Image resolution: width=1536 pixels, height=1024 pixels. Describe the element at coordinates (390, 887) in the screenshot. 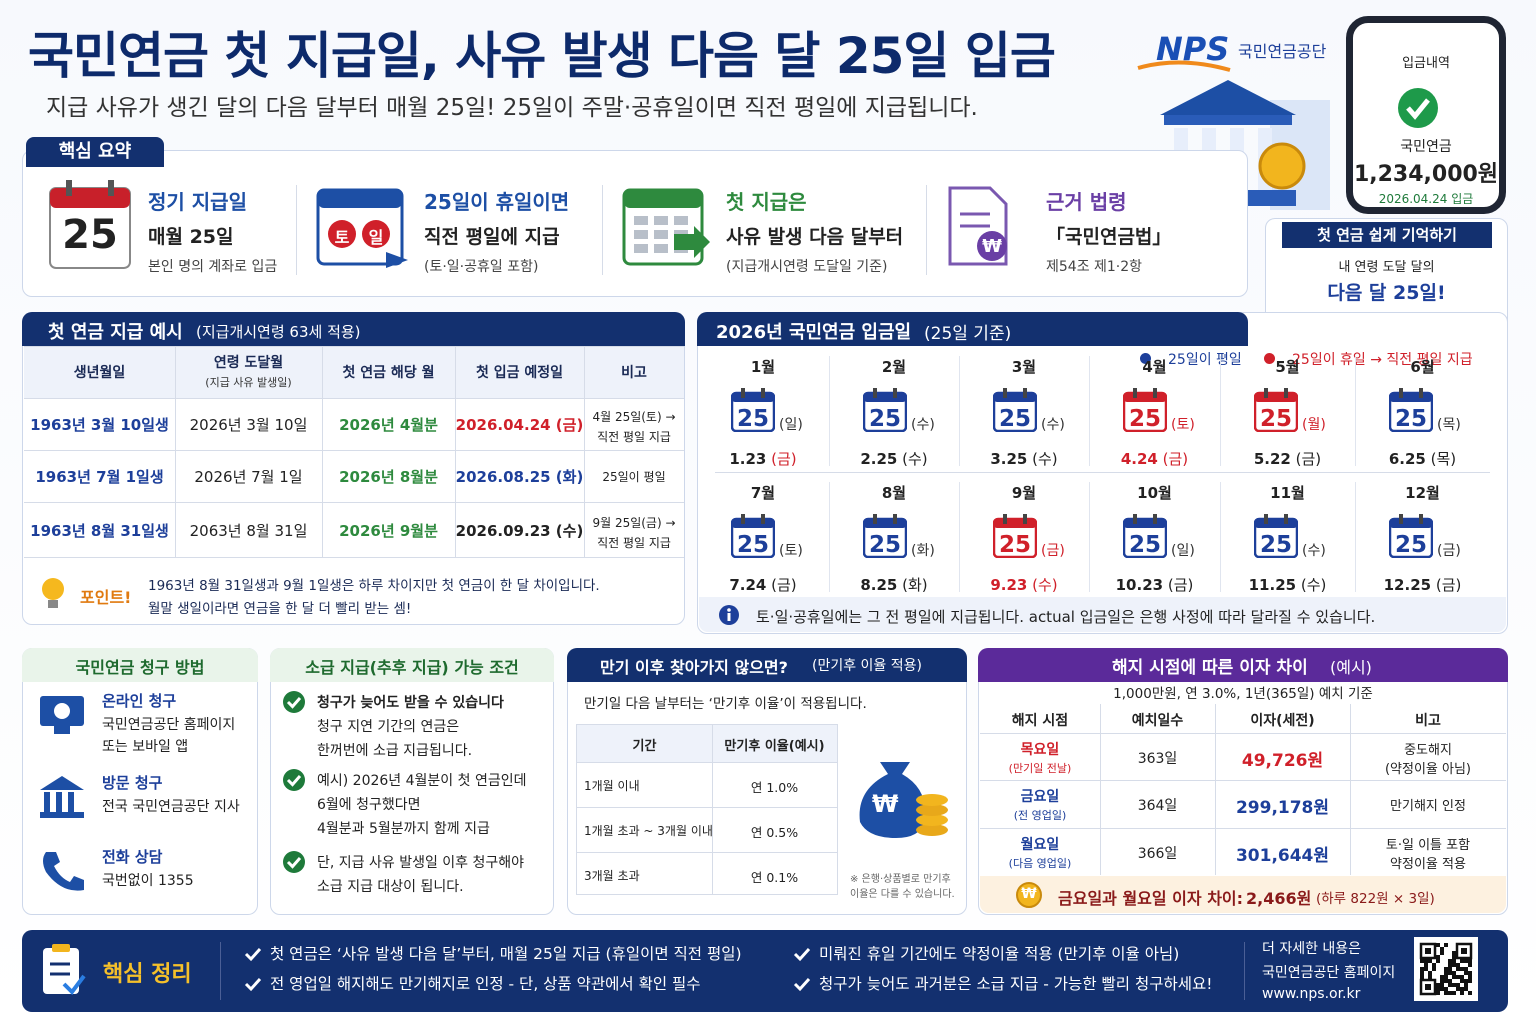

I see `retro-line: 소급 지급 대상이 됩니다.` at that location.